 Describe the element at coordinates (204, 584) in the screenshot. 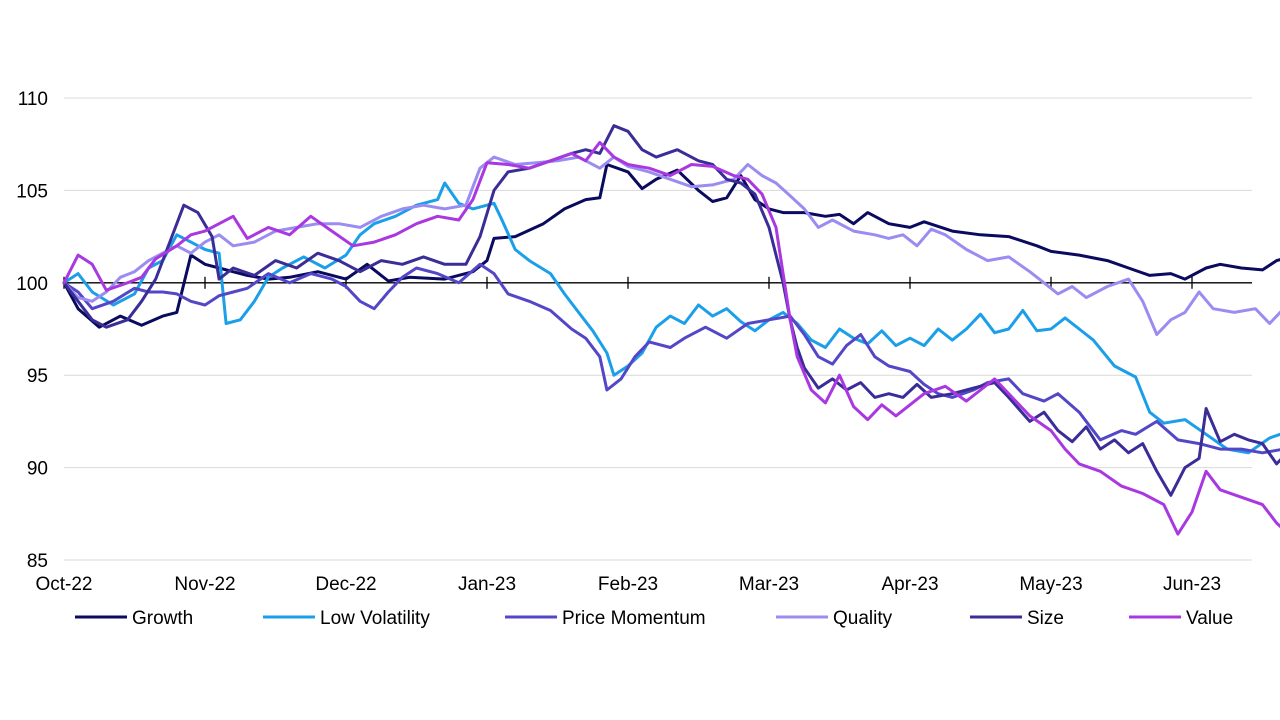

I see `x-tick-label: Nov-22` at that location.